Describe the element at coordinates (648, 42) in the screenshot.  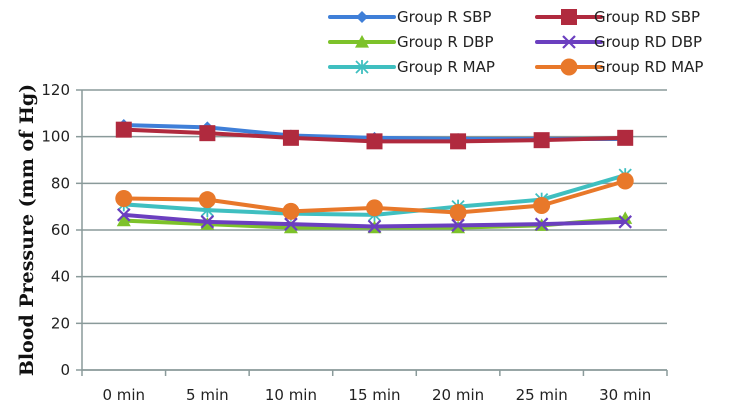
I see `legend-label: Group RD DBP` at that location.